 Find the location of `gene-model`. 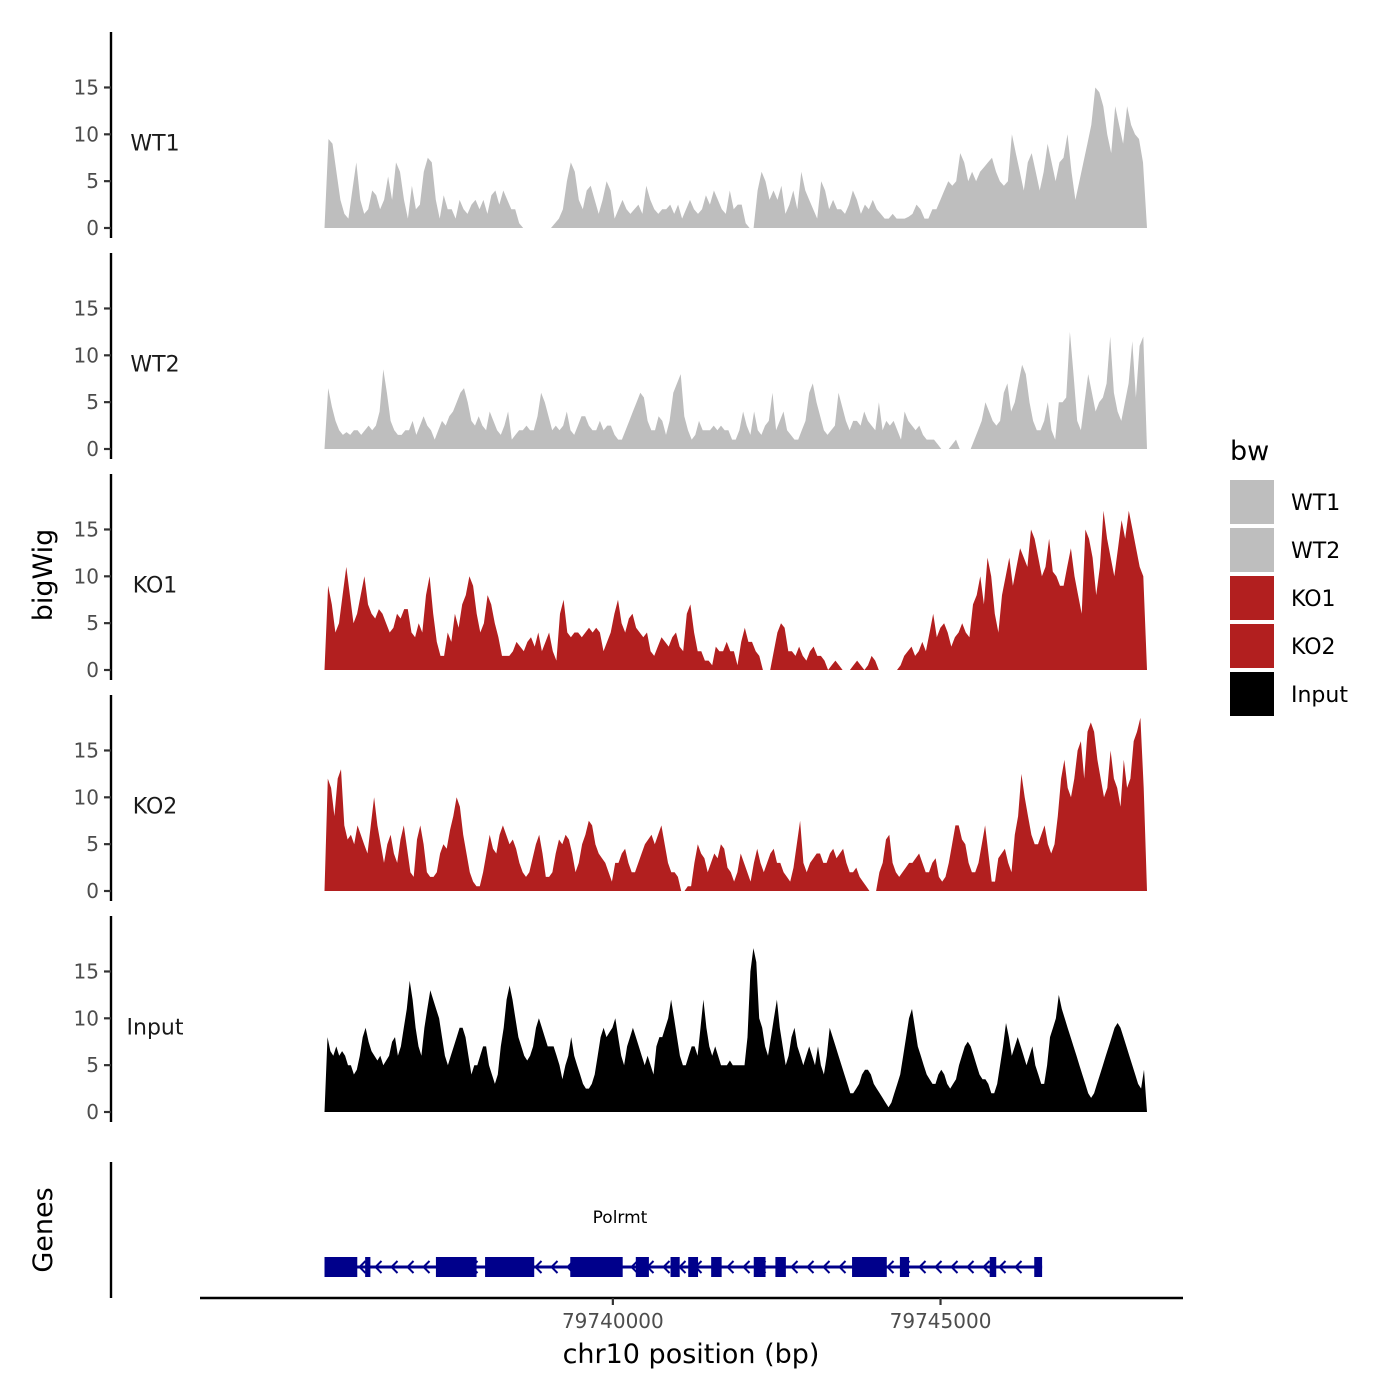

gene-model is located at coordinates (683, 1267).